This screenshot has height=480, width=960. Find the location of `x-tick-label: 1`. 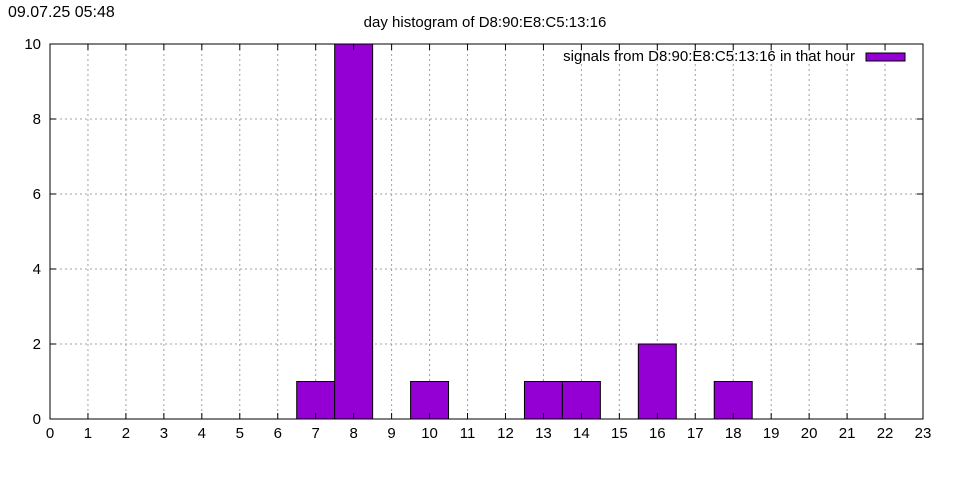

x-tick-label: 1 is located at coordinates (88, 433).